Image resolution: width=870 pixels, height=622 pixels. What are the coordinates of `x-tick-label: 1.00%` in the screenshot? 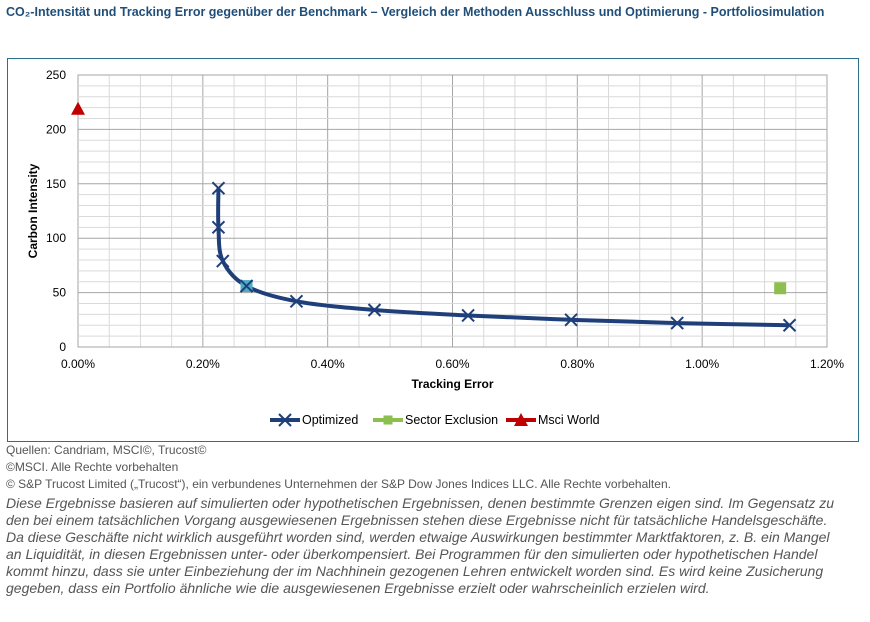 It's located at (702, 364).